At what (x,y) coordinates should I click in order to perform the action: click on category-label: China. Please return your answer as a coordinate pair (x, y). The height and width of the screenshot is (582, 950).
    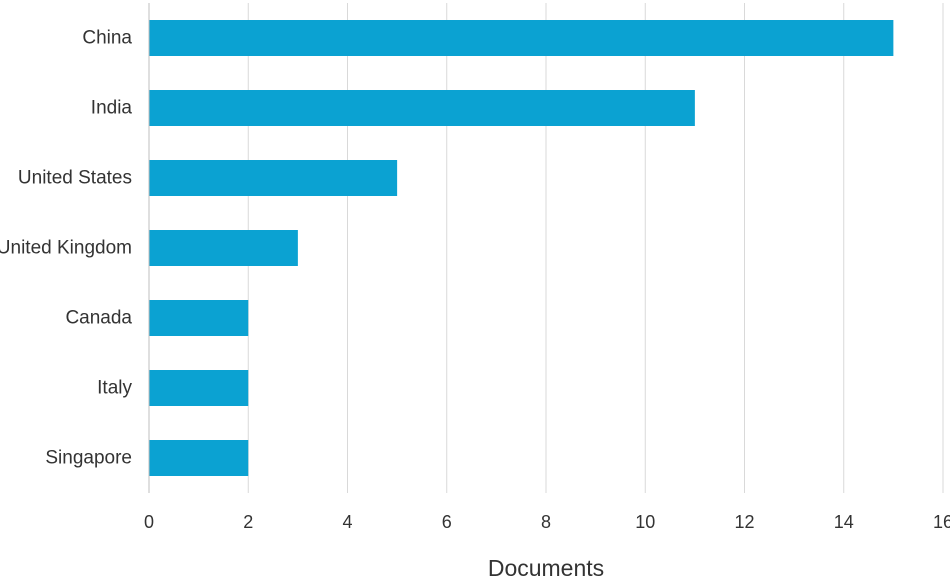
    Looking at the image, I should click on (107, 38).